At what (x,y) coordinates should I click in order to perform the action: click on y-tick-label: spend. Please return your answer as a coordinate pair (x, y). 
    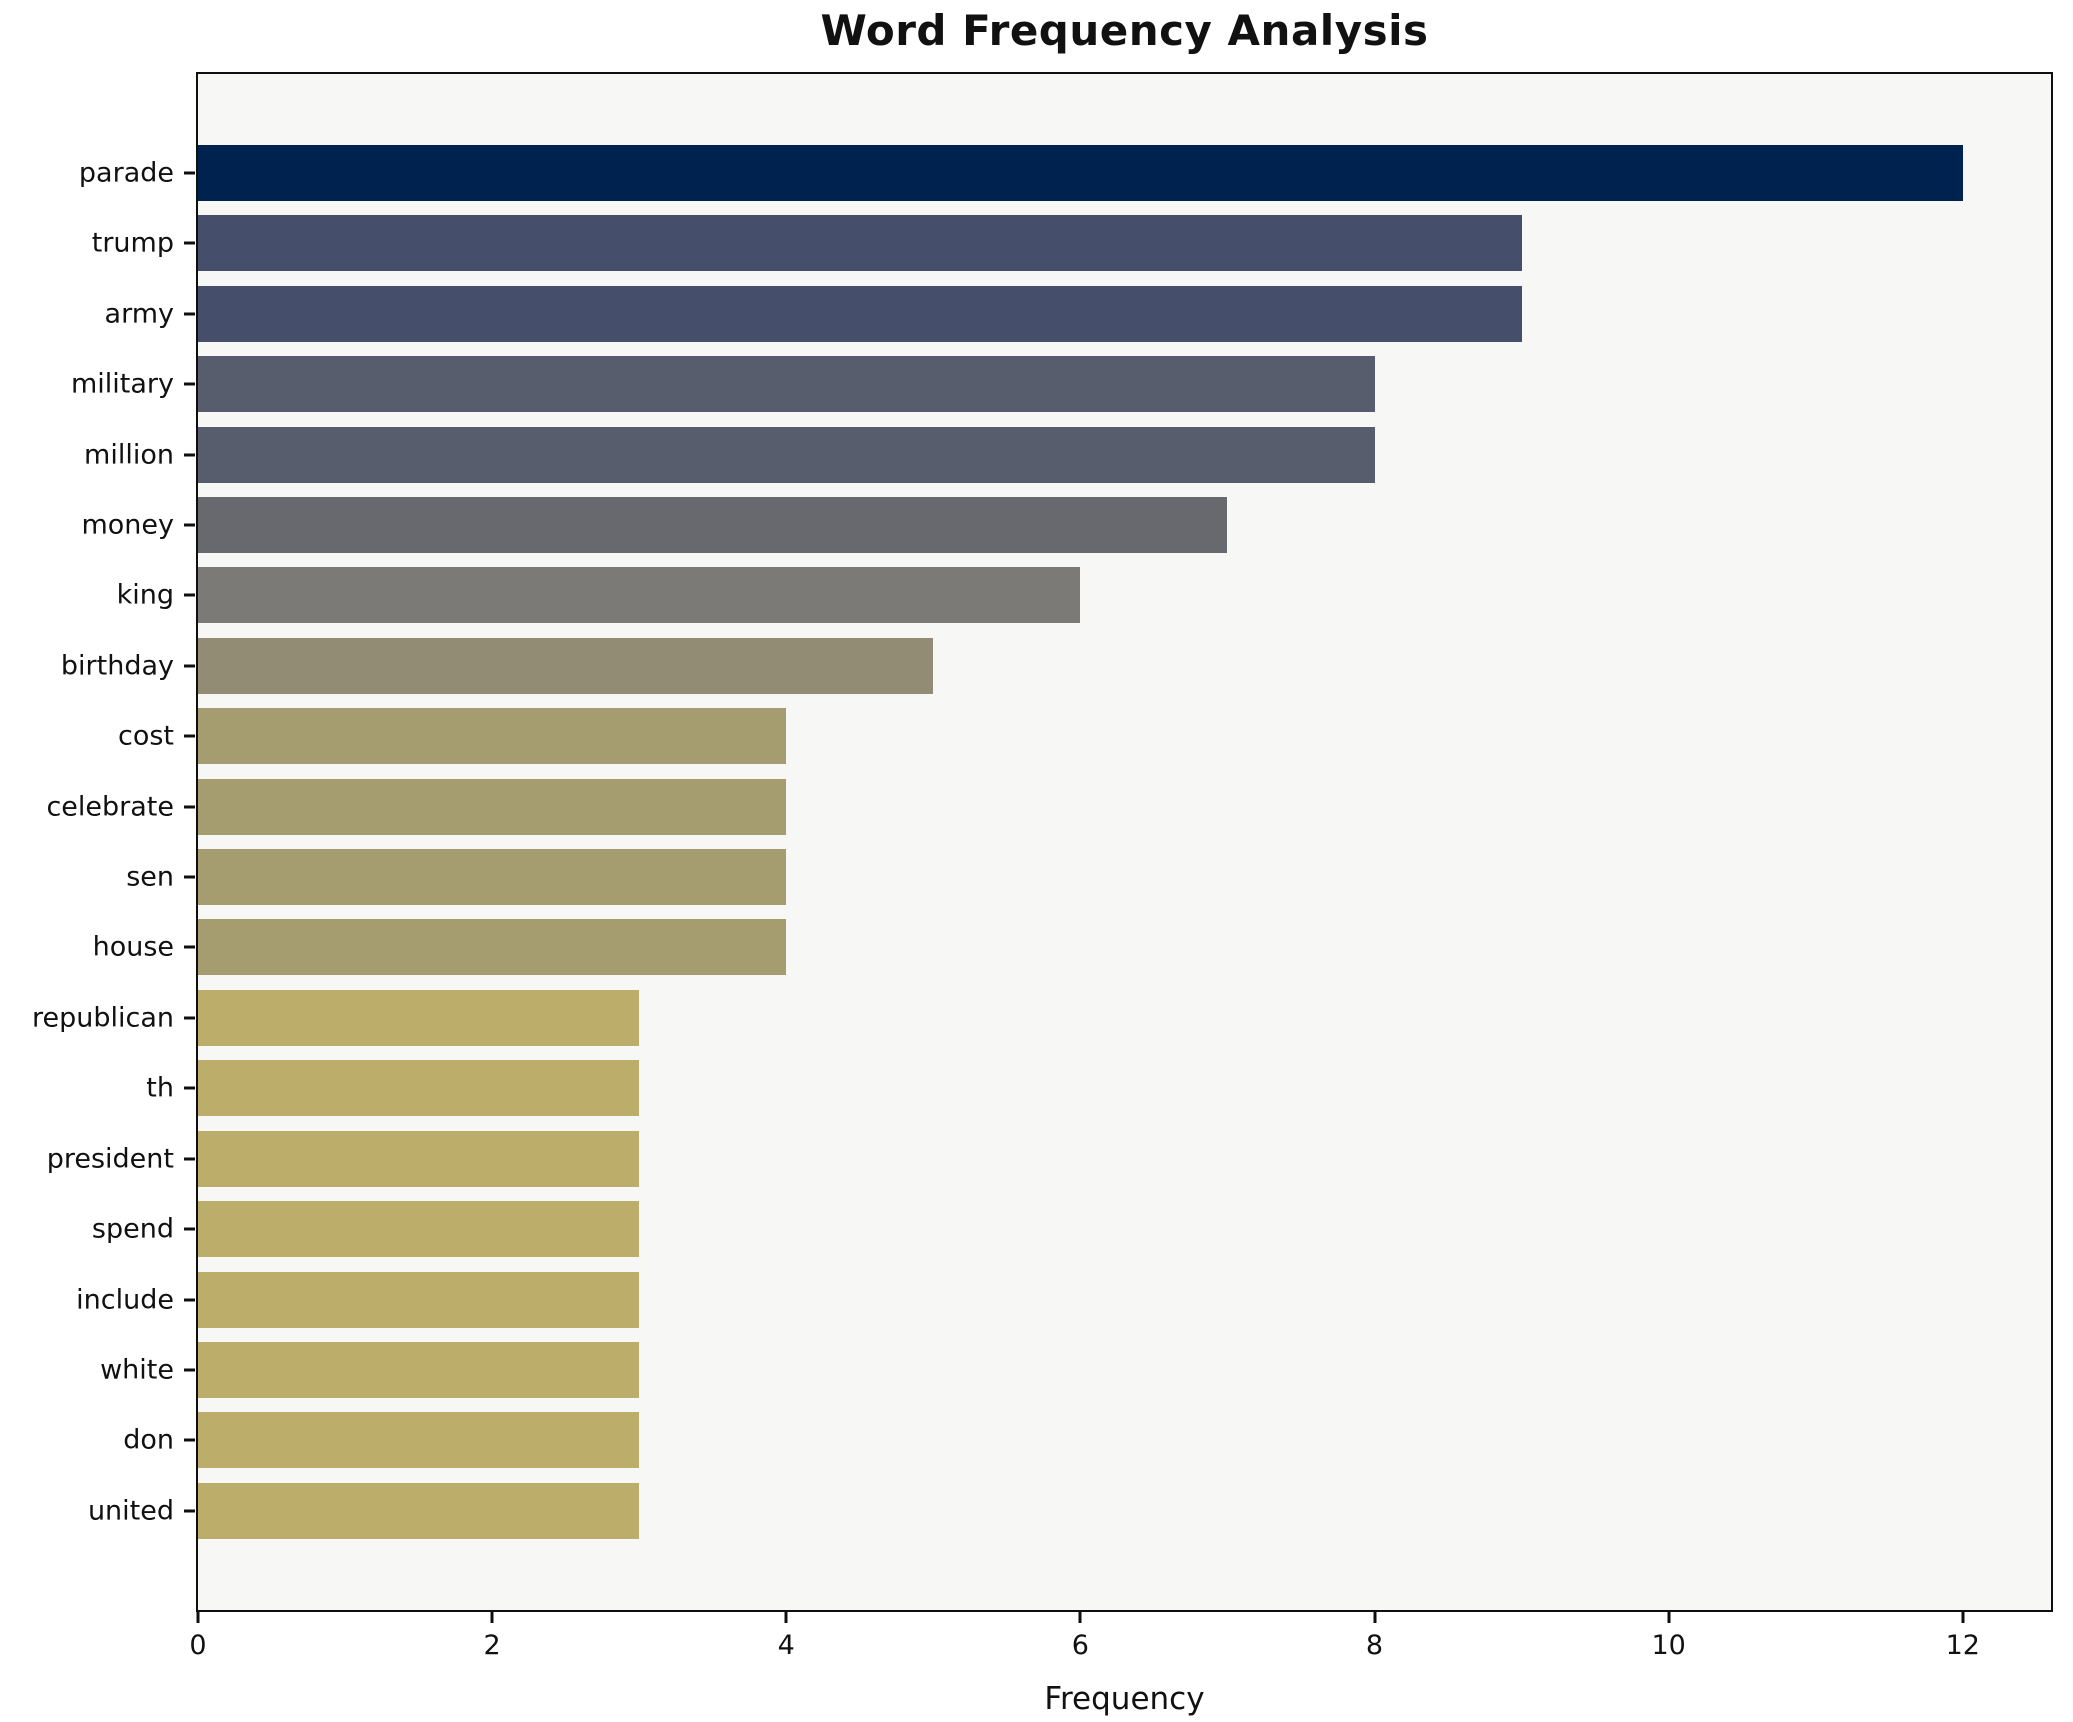
    Looking at the image, I should click on (132, 1229).